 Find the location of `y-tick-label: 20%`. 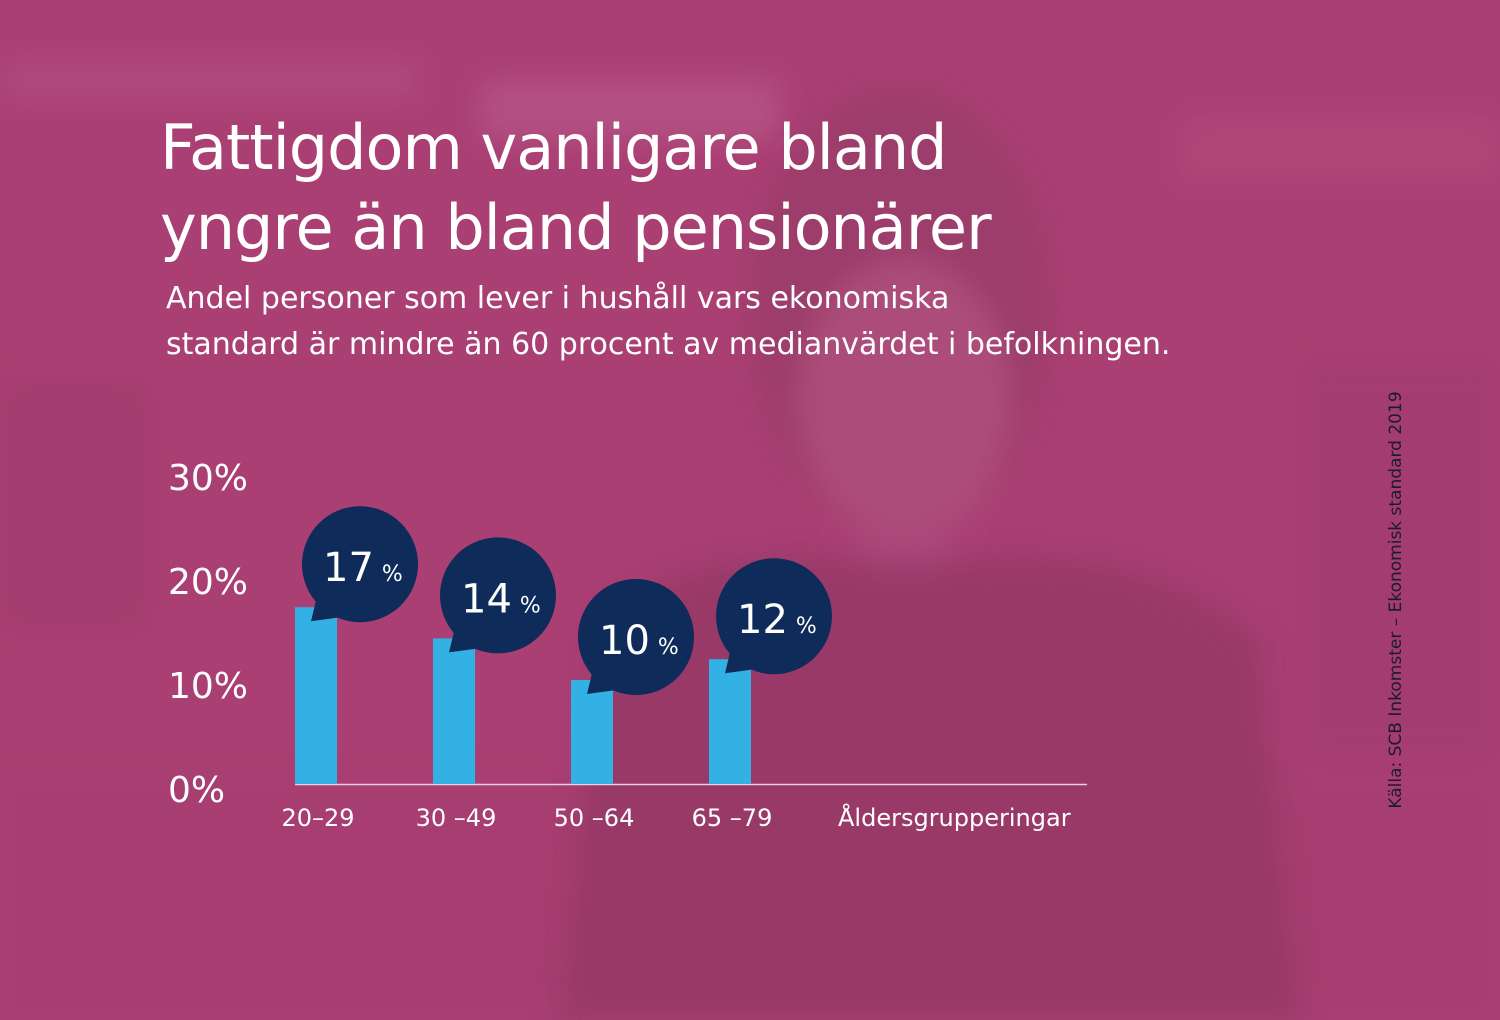

y-tick-label: 20% is located at coordinates (208, 582).